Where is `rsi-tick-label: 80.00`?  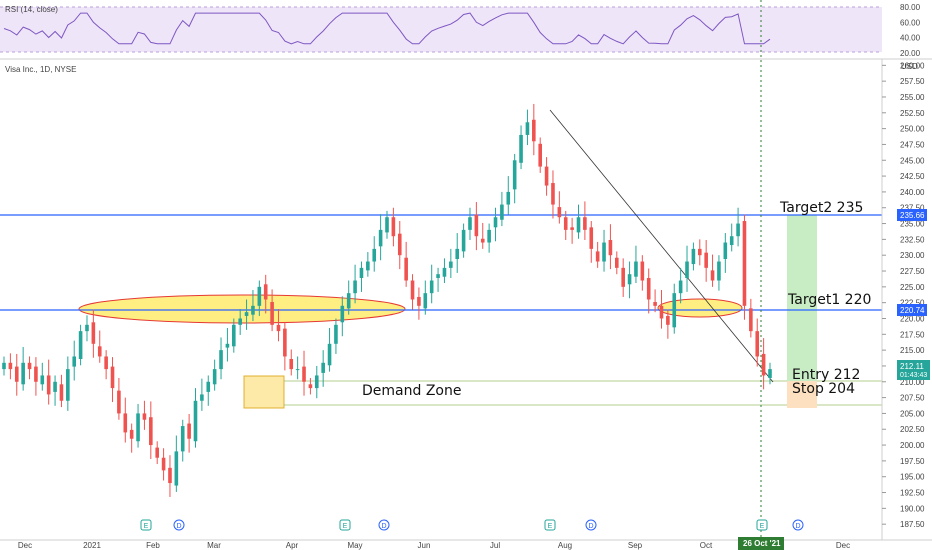
rsi-tick-label: 80.00 is located at coordinates (910, 7).